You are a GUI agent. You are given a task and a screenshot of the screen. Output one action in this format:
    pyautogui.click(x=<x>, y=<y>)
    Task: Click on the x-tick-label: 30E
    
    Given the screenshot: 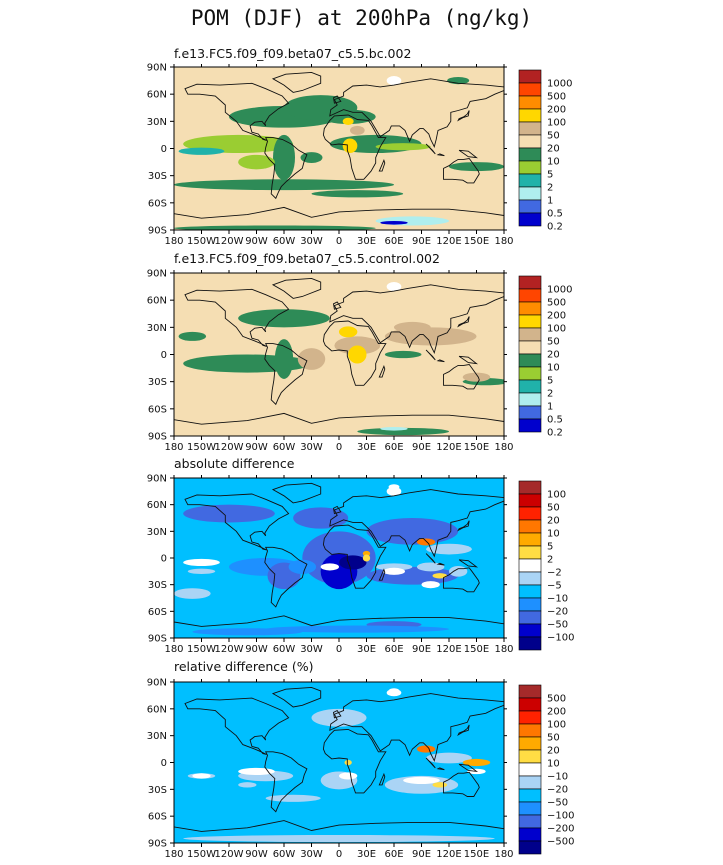 What is the action you would take?
    pyautogui.click(x=366, y=447)
    